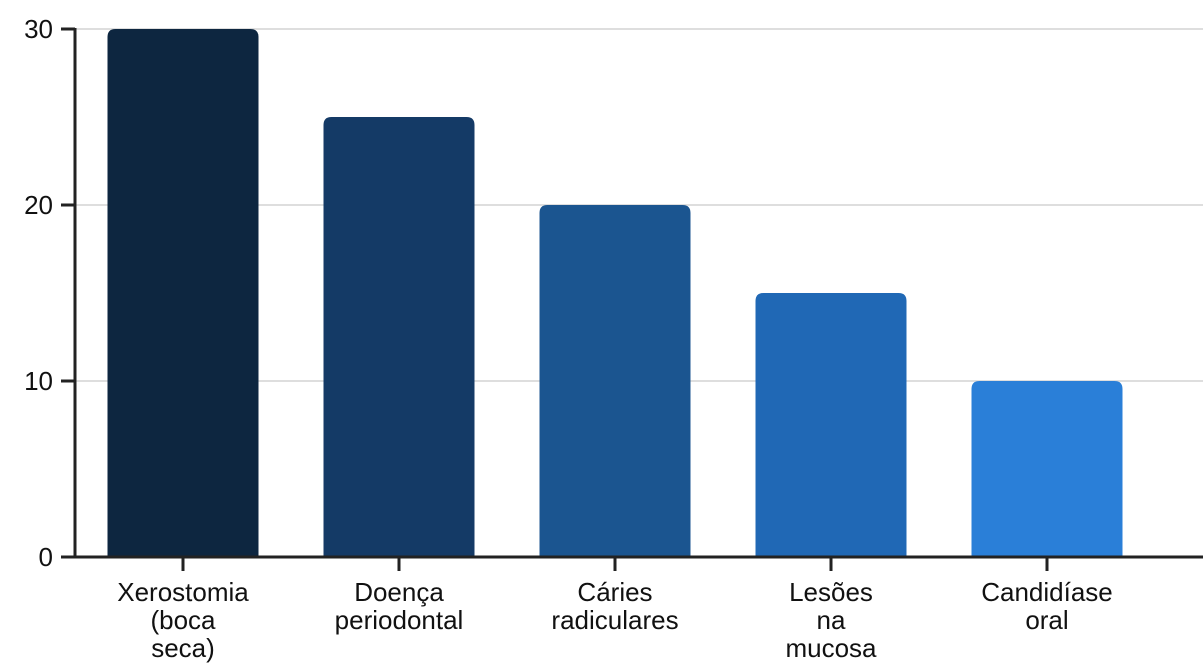 The width and height of the screenshot is (1203, 667). I want to click on x-tick-label: Lesões na mucosa, so click(831, 620).